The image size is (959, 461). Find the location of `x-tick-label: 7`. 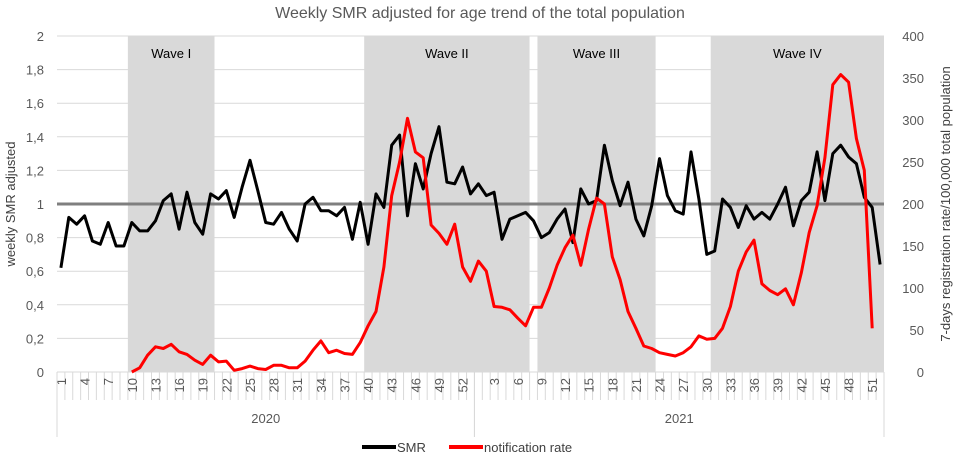

x-tick-label: 7 is located at coordinates (108, 381).